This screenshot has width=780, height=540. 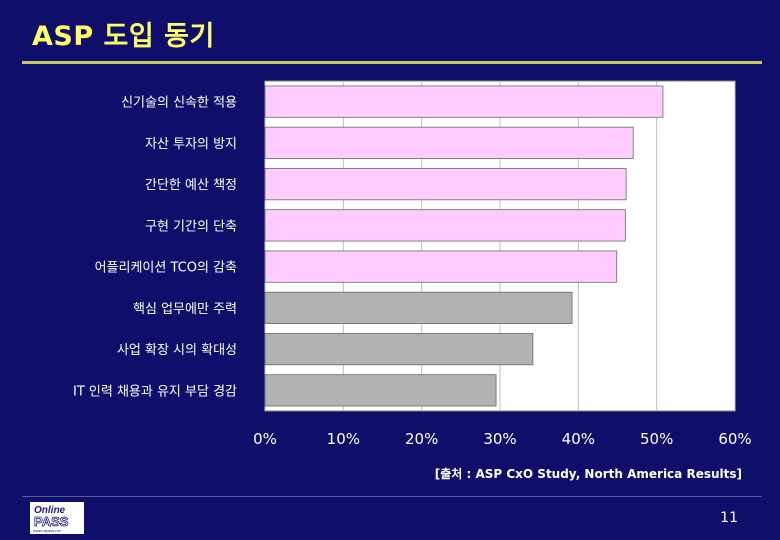 I want to click on logo-text-pass: PASS, so click(x=51, y=521).